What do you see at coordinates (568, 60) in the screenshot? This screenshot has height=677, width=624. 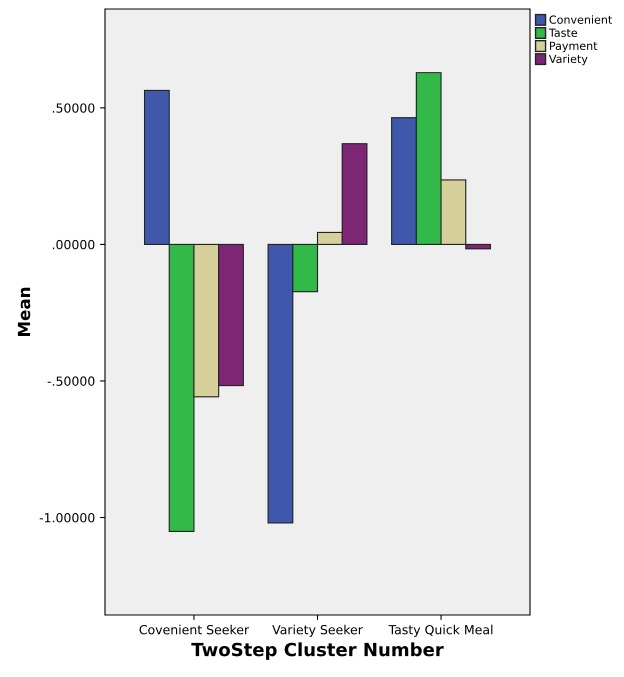 I see `legend-label: Variety` at bounding box center [568, 60].